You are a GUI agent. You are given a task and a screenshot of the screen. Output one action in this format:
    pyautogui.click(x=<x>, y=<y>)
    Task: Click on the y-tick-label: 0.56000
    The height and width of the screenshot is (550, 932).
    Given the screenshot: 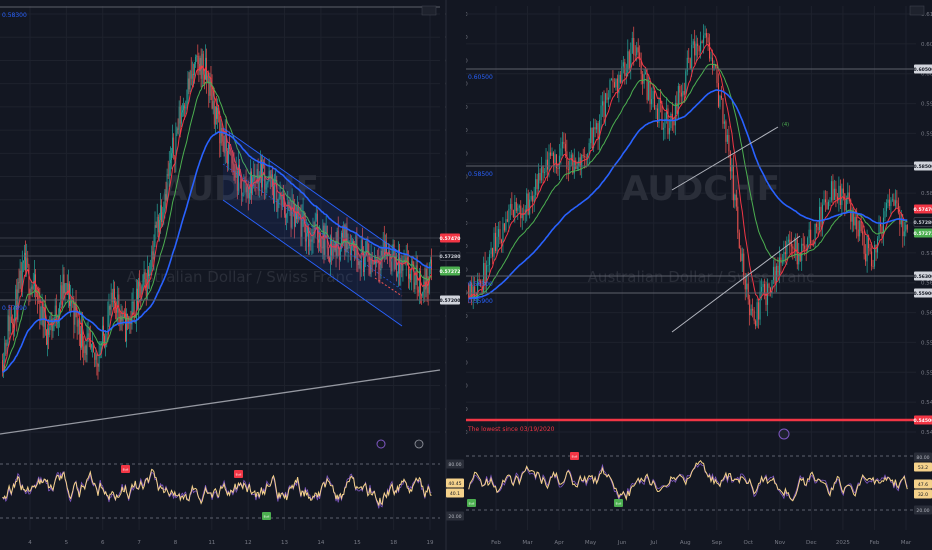 What is the action you would take?
    pyautogui.click(x=926, y=314)
    